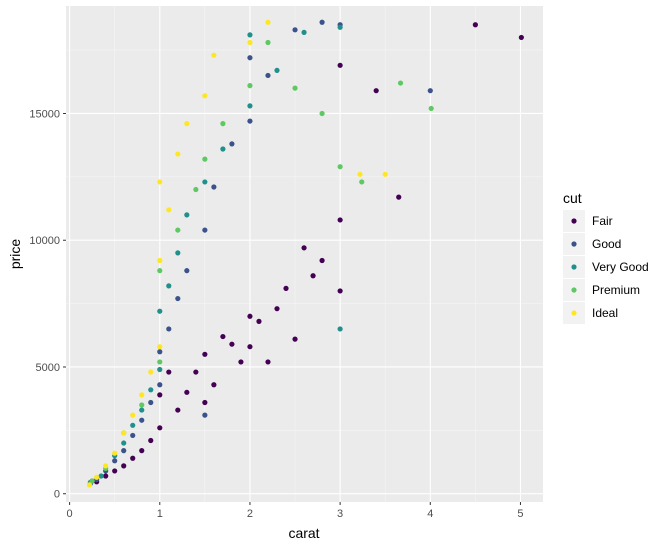 The image size is (664, 548). Describe the element at coordinates (160, 514) in the screenshot. I see `x-tick-label: 1` at that location.